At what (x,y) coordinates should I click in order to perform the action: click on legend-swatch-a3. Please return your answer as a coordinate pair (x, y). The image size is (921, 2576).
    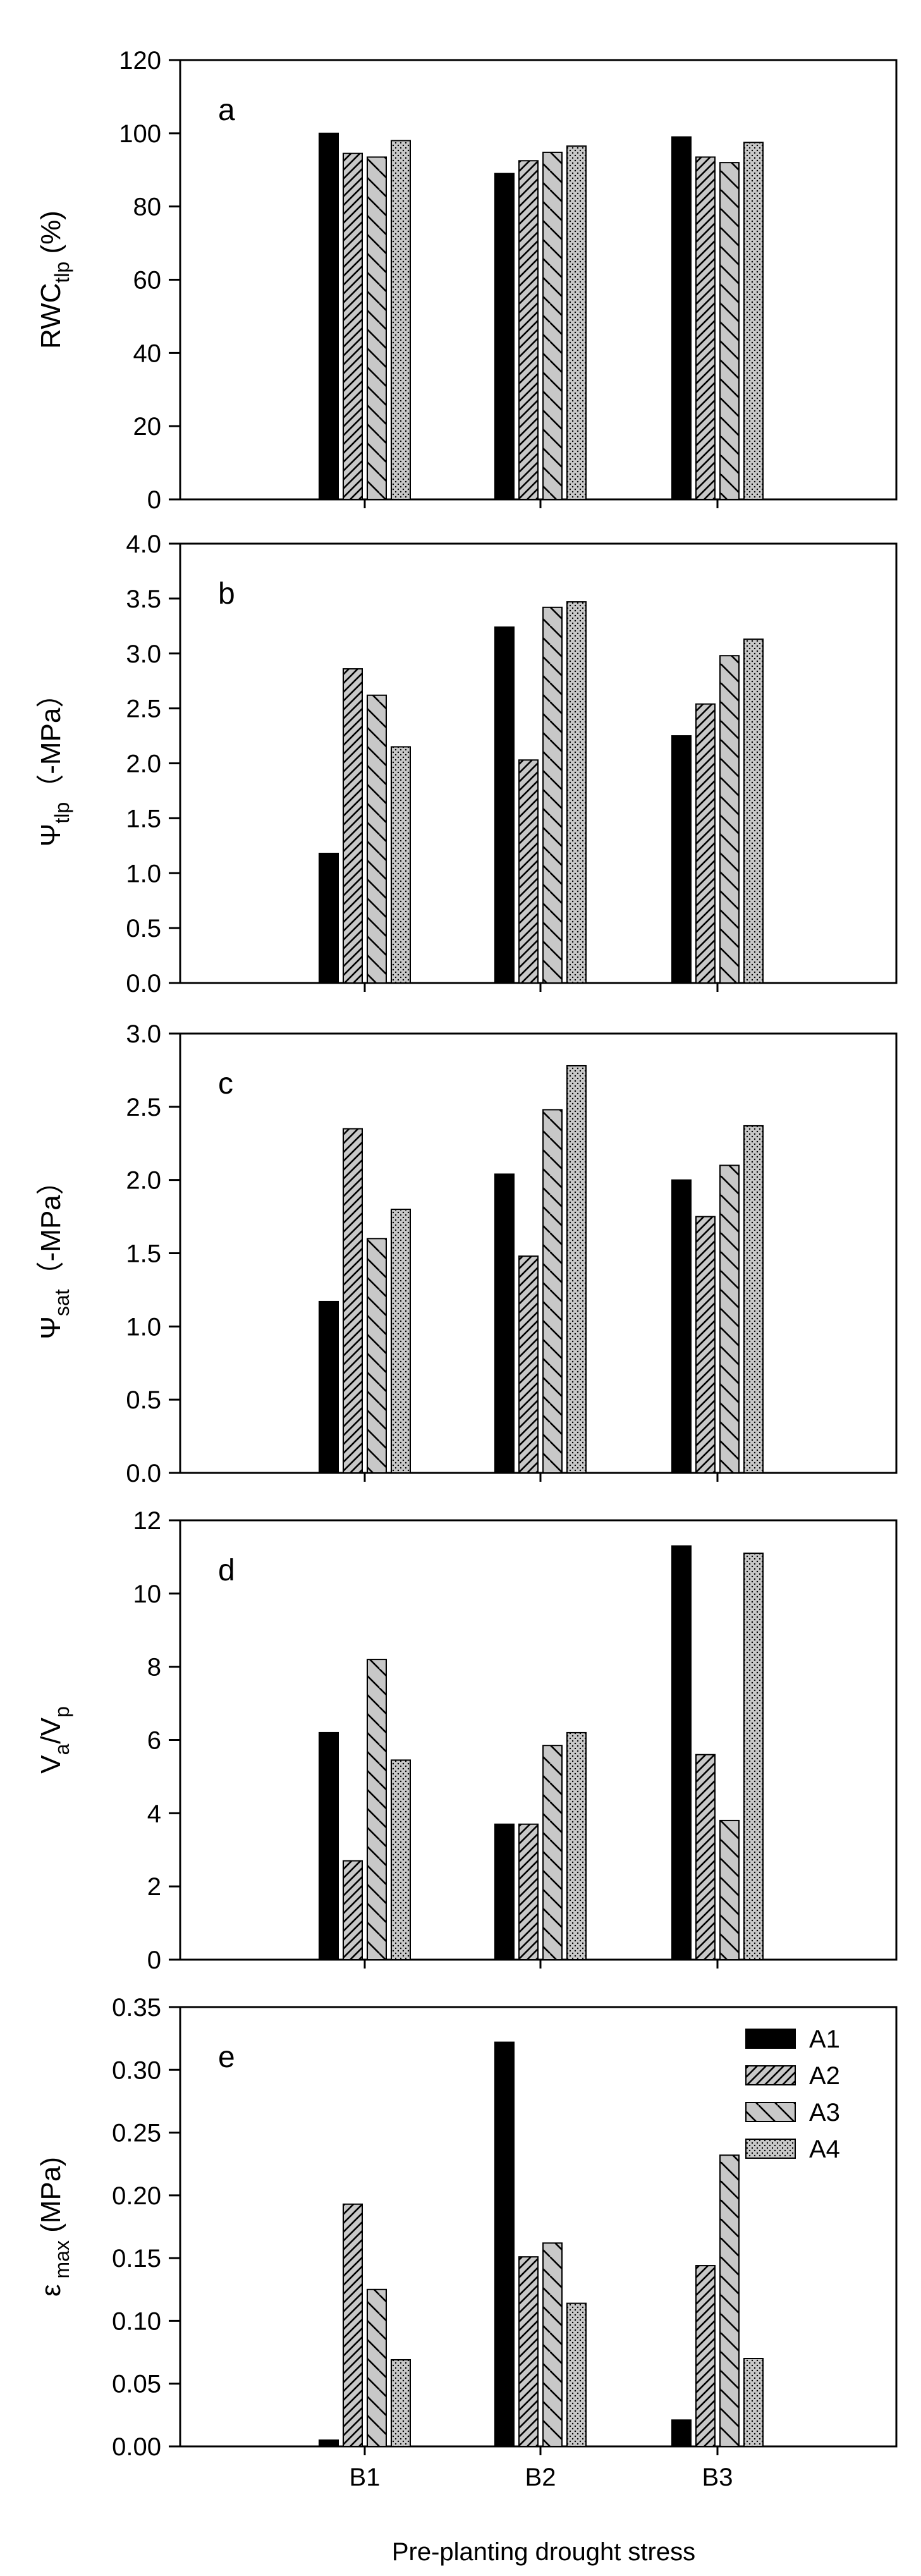
    Looking at the image, I should click on (771, 2112).